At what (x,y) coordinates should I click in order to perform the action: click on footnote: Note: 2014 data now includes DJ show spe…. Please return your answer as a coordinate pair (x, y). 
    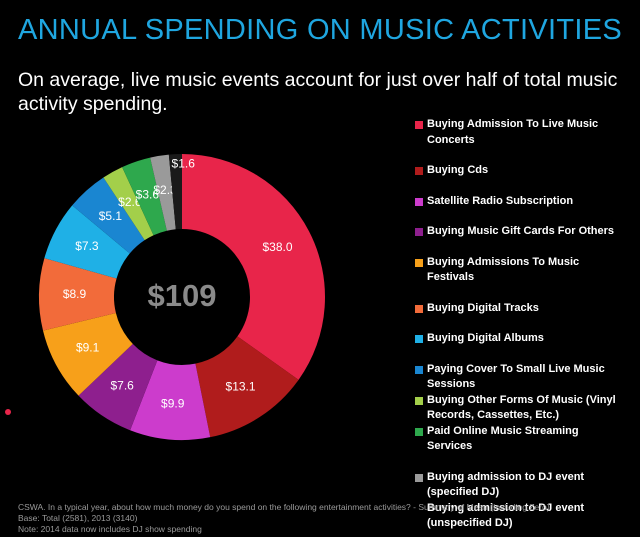
    Looking at the image, I should click on (110, 529).